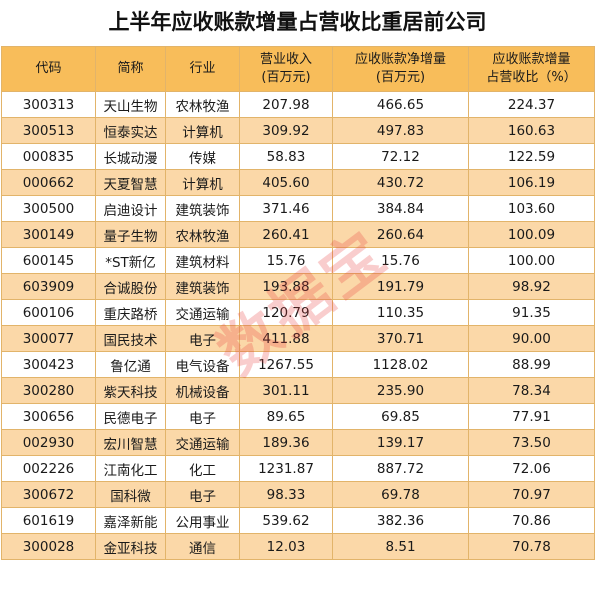 The width and height of the screenshot is (595, 613). What do you see at coordinates (286, 494) in the screenshot?
I see `cell-revenue: 98.33` at bounding box center [286, 494].